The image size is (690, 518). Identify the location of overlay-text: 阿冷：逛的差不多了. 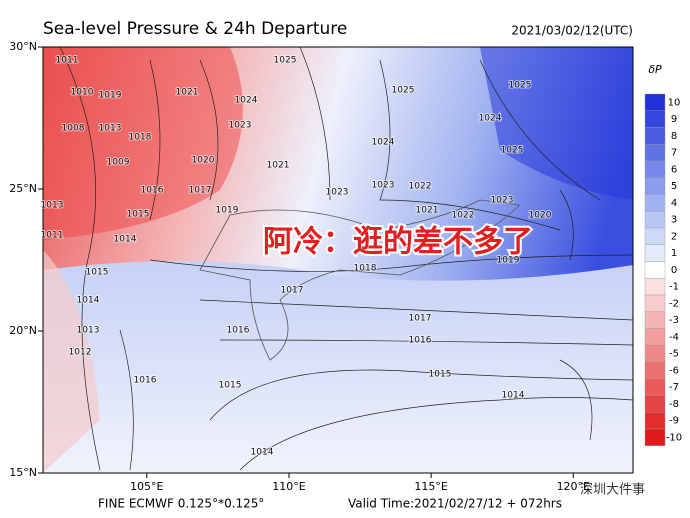
(398, 242).